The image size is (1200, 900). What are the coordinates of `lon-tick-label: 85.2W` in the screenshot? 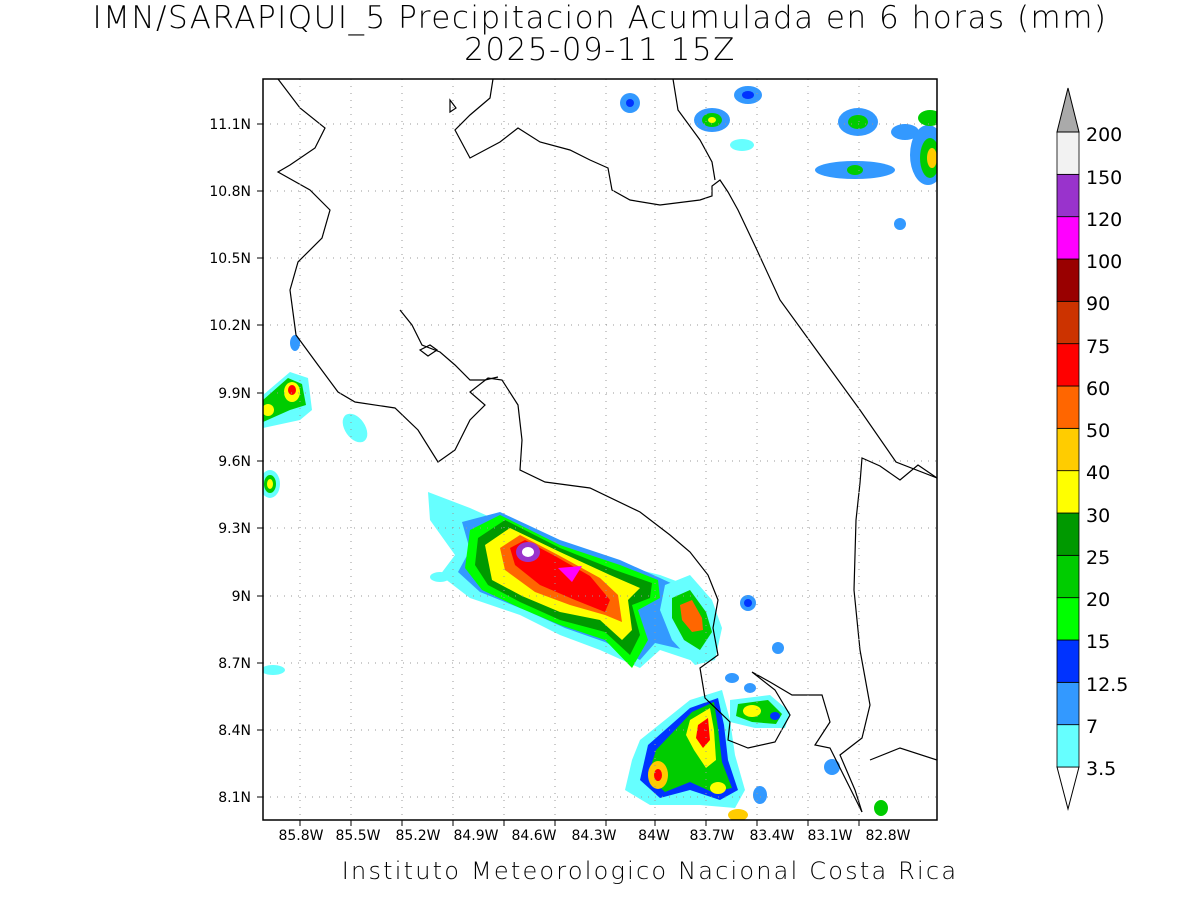 It's located at (417, 836).